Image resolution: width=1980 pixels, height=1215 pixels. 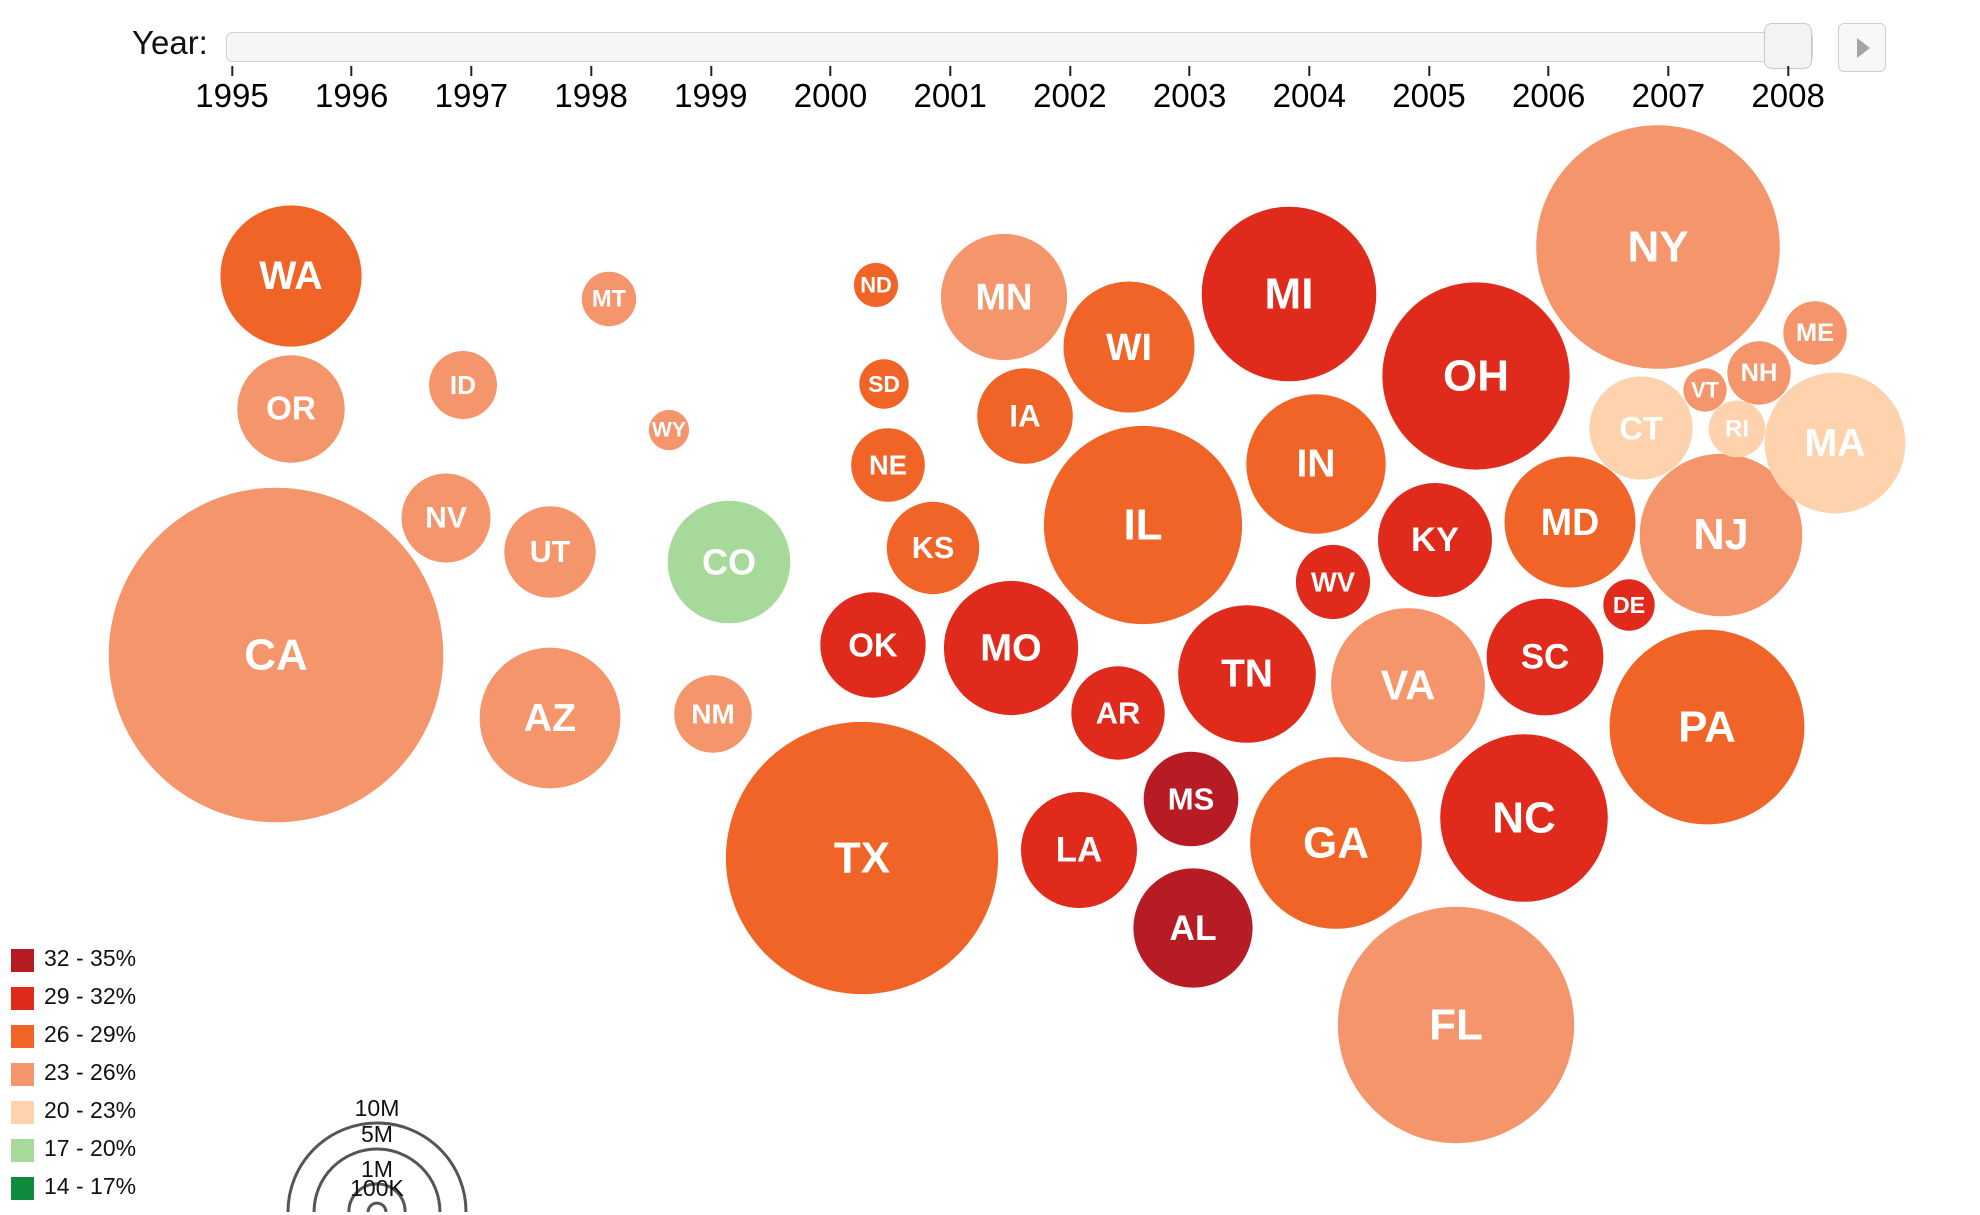 I want to click on year-tick-2001: 2001, so click(x=950, y=90).